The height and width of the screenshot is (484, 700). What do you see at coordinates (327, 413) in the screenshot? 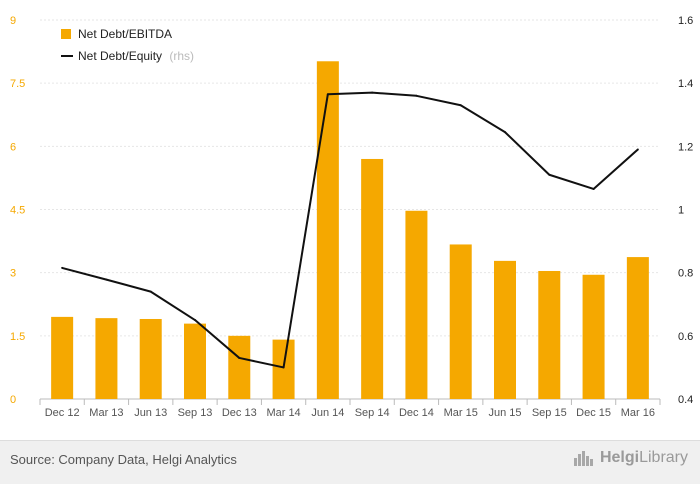
I see `x-tick-label: Jun 14` at bounding box center [327, 413].